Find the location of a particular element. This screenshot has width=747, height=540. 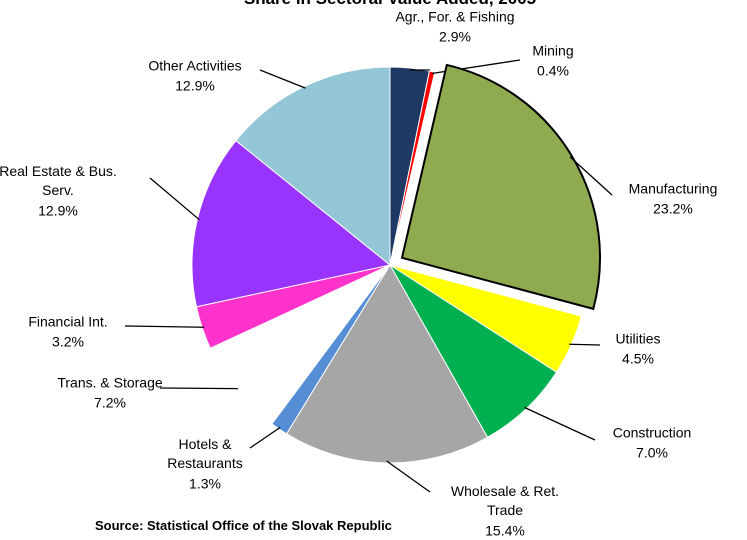

slice-label: Financial Int. is located at coordinates (67, 322).